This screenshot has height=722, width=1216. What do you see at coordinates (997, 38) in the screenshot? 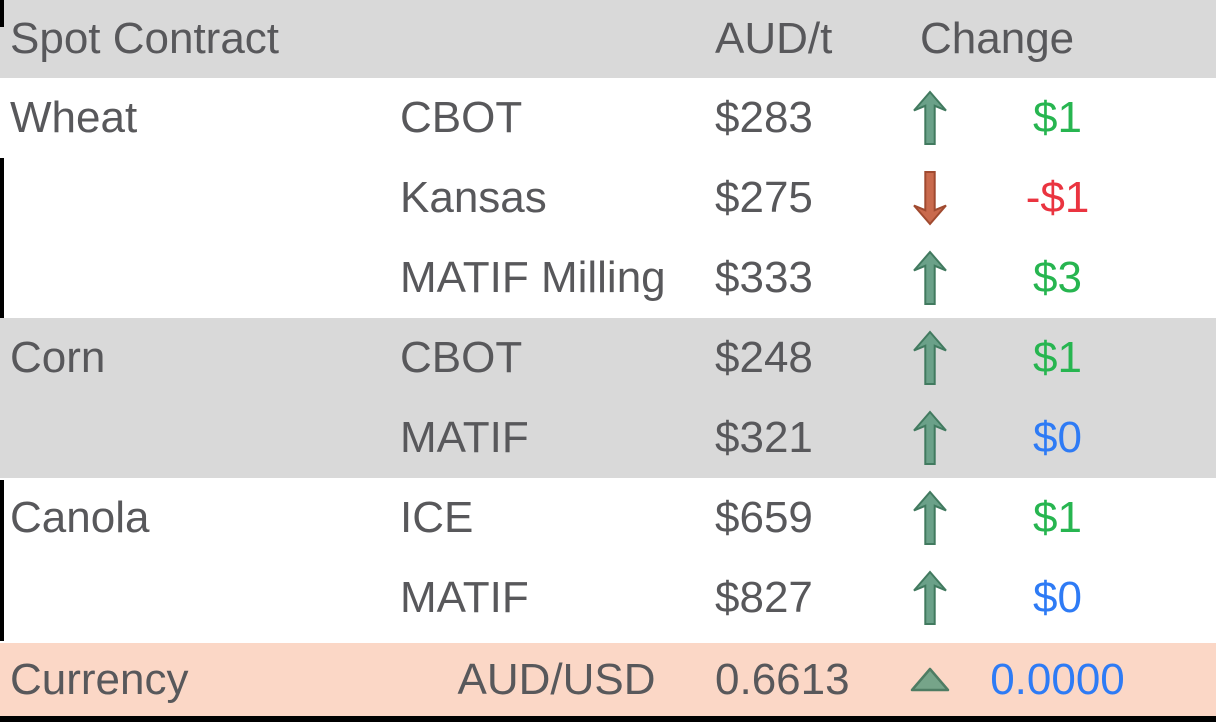
I see `header-change: Change` at bounding box center [997, 38].